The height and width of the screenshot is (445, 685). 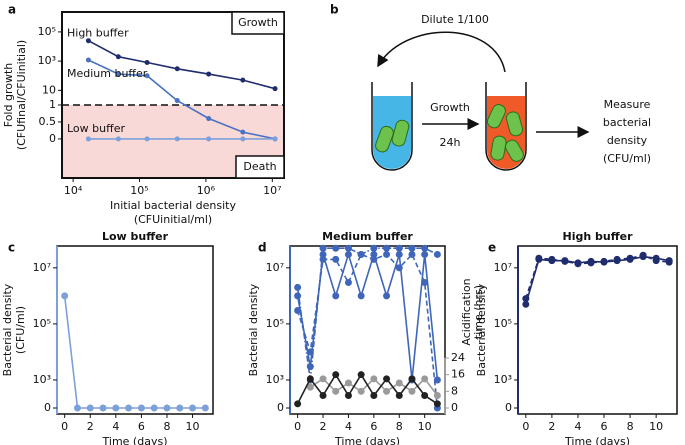 What do you see at coordinates (503, 267) in the screenshot?
I see `y-tick-label: 10⁷` at bounding box center [503, 267].